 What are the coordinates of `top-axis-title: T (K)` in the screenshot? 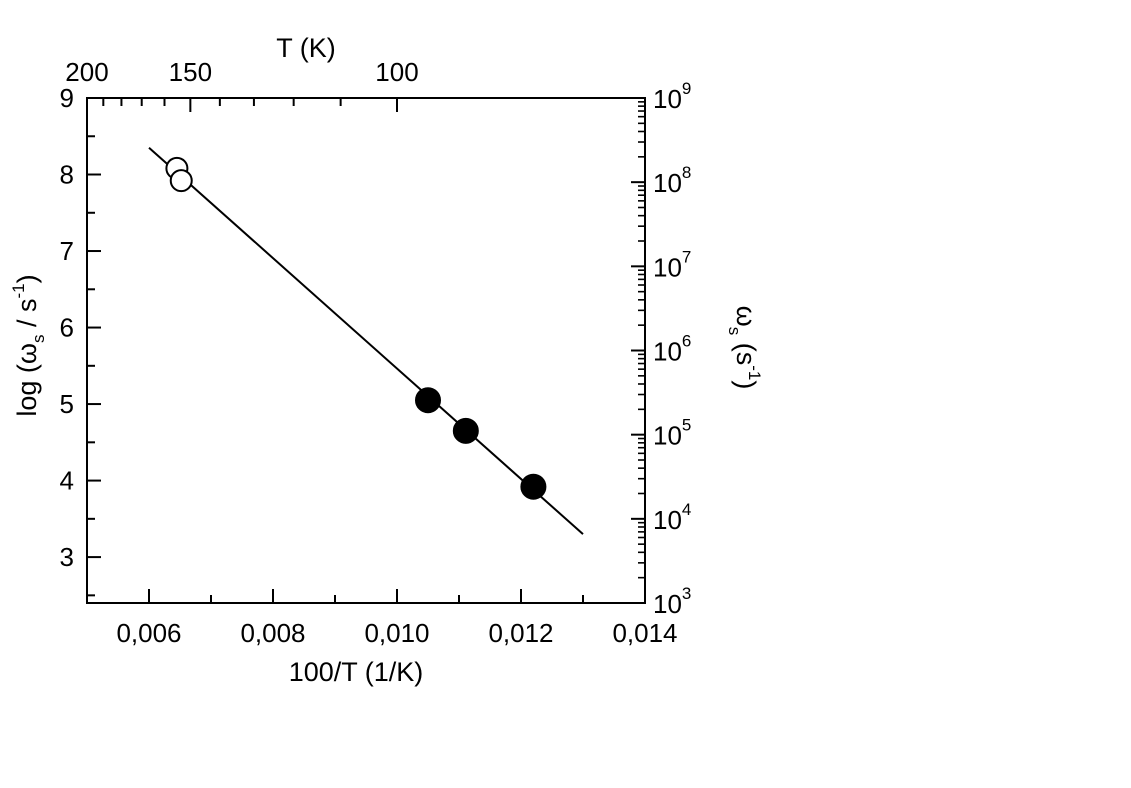 It's located at (306, 48).